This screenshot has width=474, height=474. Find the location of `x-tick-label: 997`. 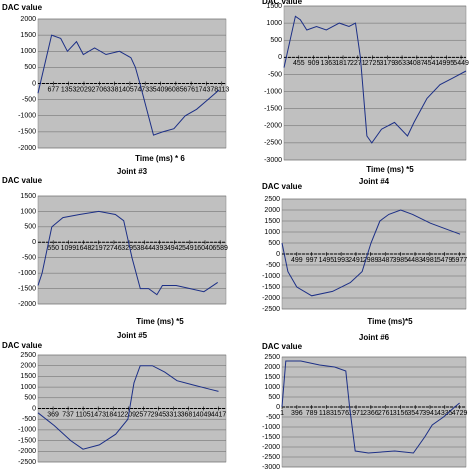

x-tick-label: 997 is located at coordinates (312, 260).